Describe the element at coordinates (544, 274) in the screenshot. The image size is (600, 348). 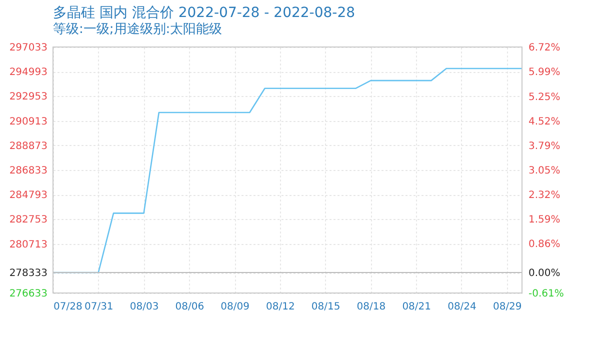
I see `y2-tick-label: 0.00%` at that location.